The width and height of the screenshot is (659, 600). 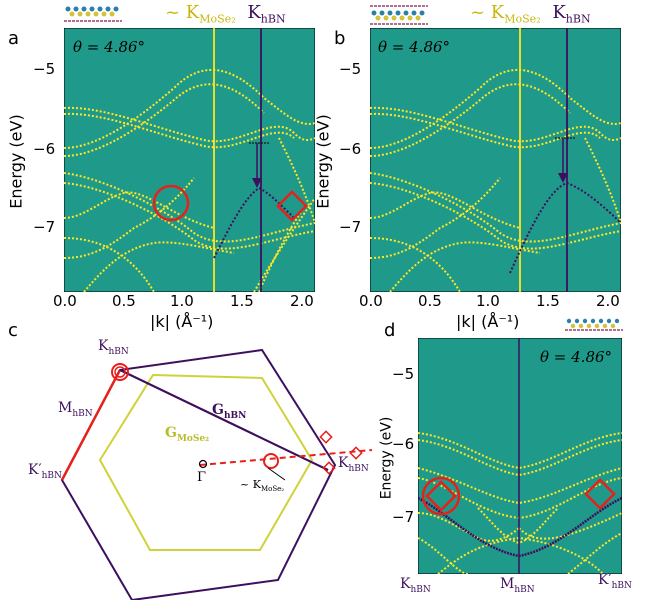 What do you see at coordinates (182, 12) in the screenshot?
I see `legend-kmose2-a: ~ K` at bounding box center [182, 12].